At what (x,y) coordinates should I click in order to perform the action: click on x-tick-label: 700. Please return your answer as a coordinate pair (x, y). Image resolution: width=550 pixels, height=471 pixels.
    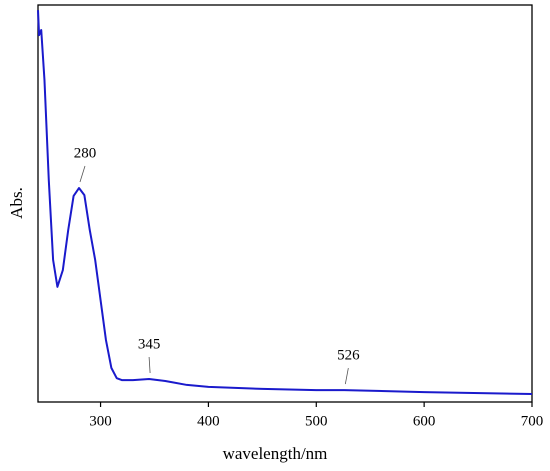
    Looking at the image, I should click on (532, 421).